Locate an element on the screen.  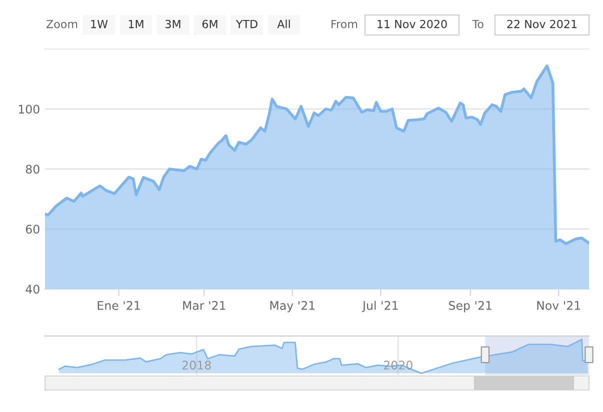
x-tick-label: Jul '21 is located at coordinates (380, 306).